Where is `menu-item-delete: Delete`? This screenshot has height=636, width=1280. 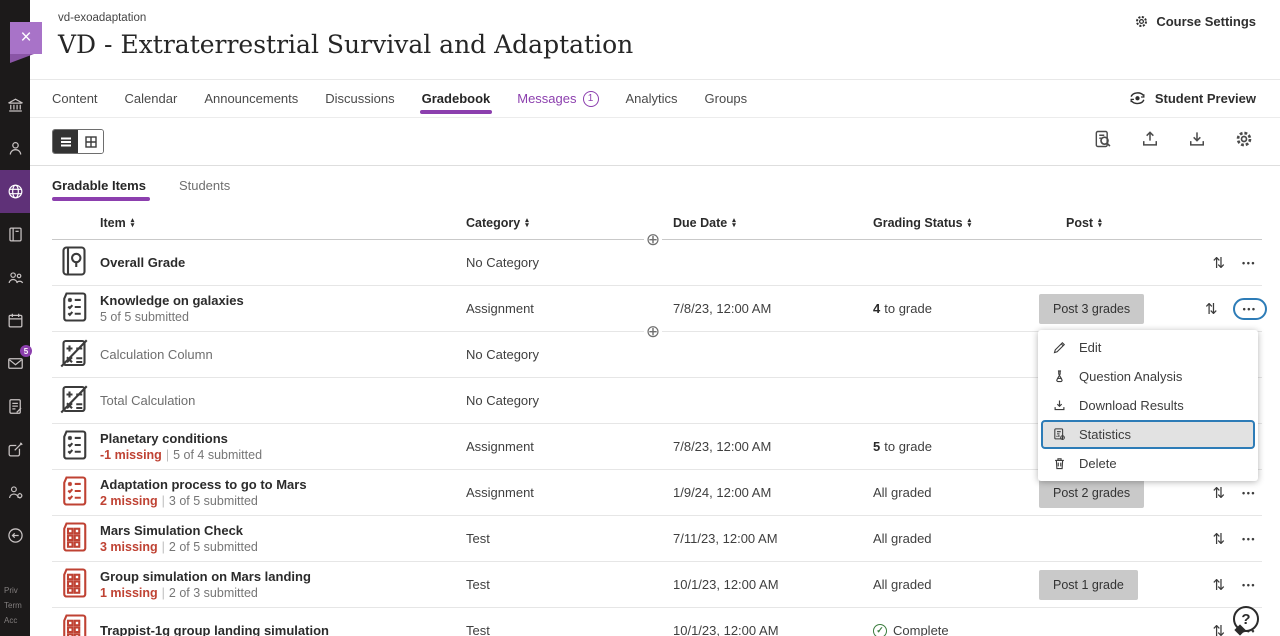
menu-item-delete: Delete is located at coordinates (1148, 463).